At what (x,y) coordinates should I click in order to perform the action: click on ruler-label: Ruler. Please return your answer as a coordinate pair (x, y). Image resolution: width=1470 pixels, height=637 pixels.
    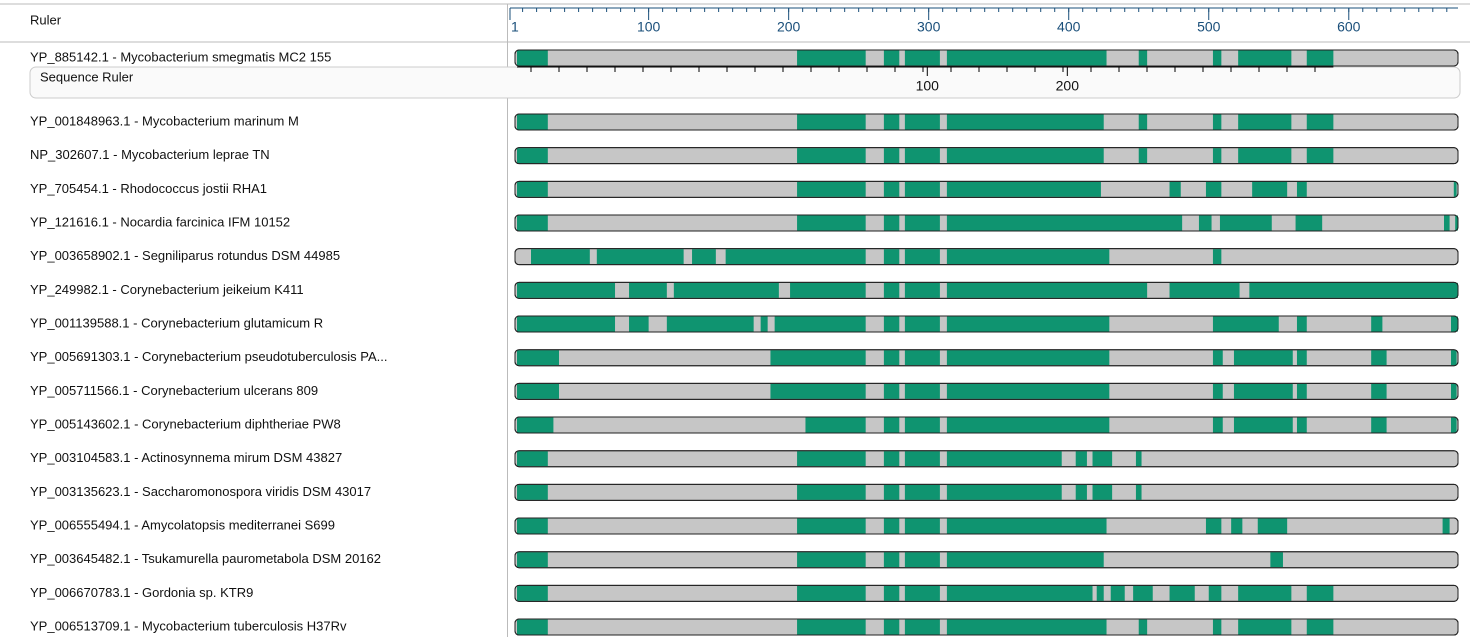
    Looking at the image, I should click on (46, 19).